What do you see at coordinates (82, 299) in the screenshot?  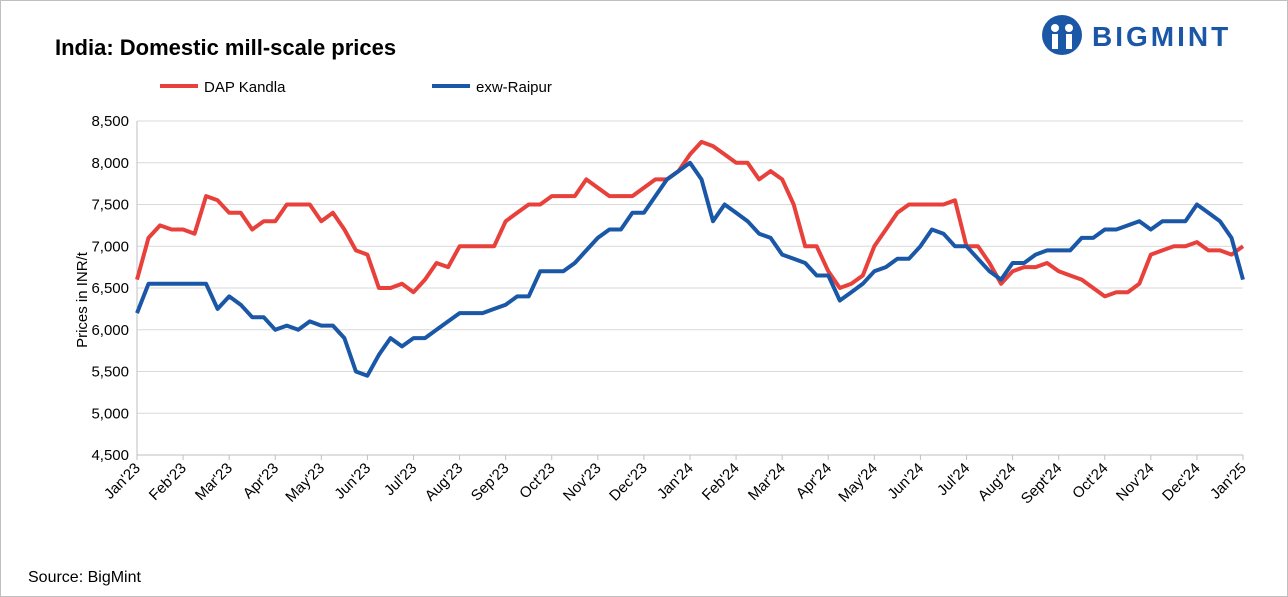 I see `y-axis-label: Prices in INR/t` at bounding box center [82, 299].